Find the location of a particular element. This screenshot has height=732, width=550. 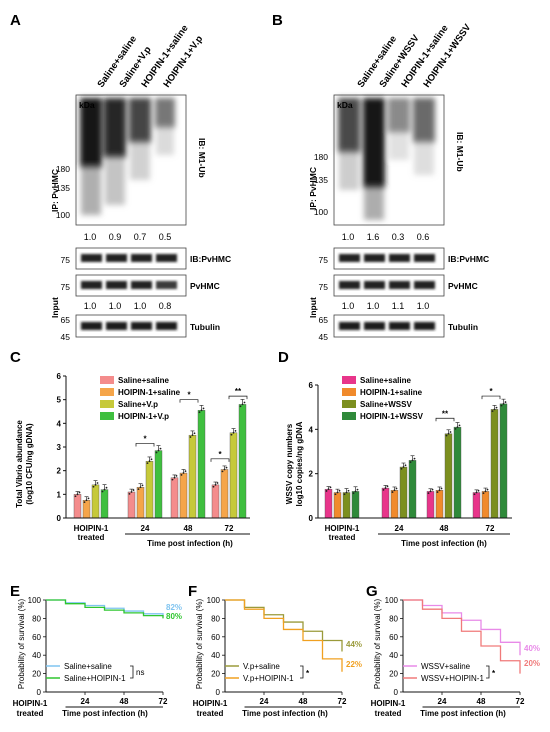

ib2-label: IB:PvHMC is located at coordinates (210, 259).